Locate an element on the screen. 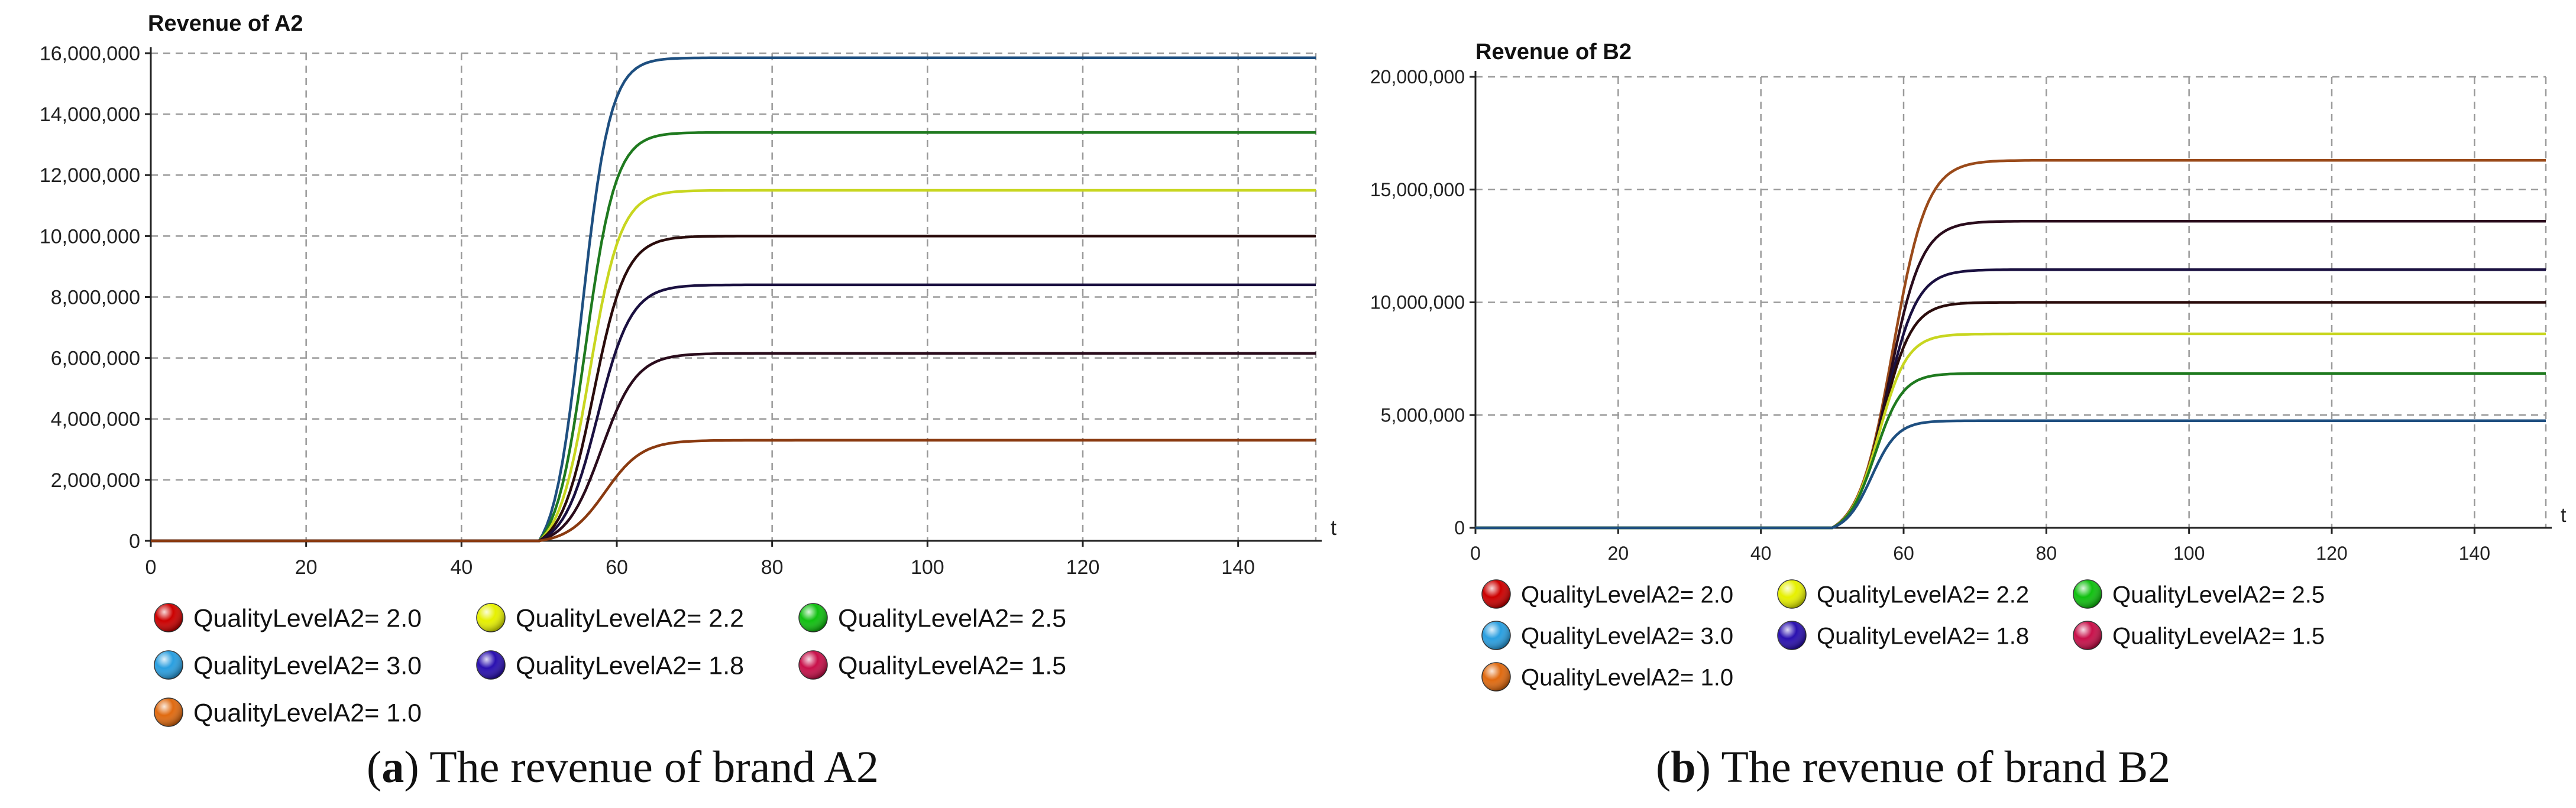 The image size is (2576, 808). caption-a-letter: a is located at coordinates (392, 767).